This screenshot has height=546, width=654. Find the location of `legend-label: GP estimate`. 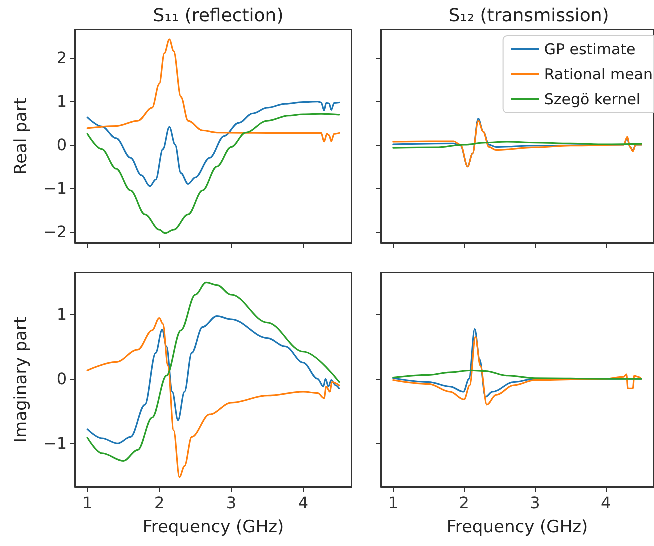

legend-label: GP estimate is located at coordinates (590, 49).